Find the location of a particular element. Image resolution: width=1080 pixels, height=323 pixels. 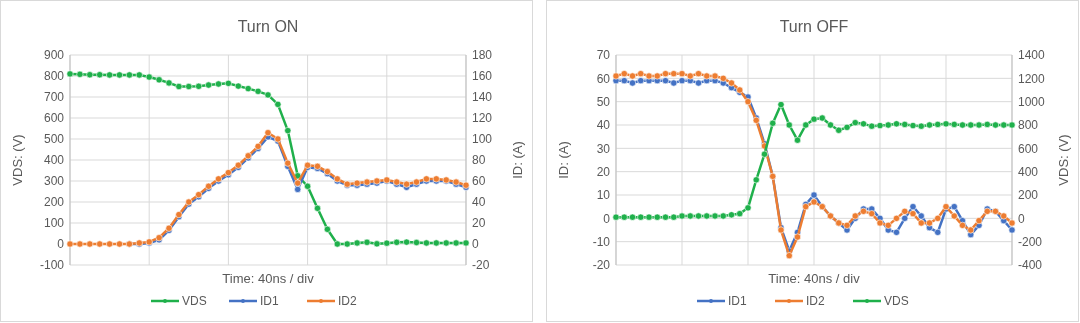

y-tick-label: 60 is located at coordinates (603, 78).